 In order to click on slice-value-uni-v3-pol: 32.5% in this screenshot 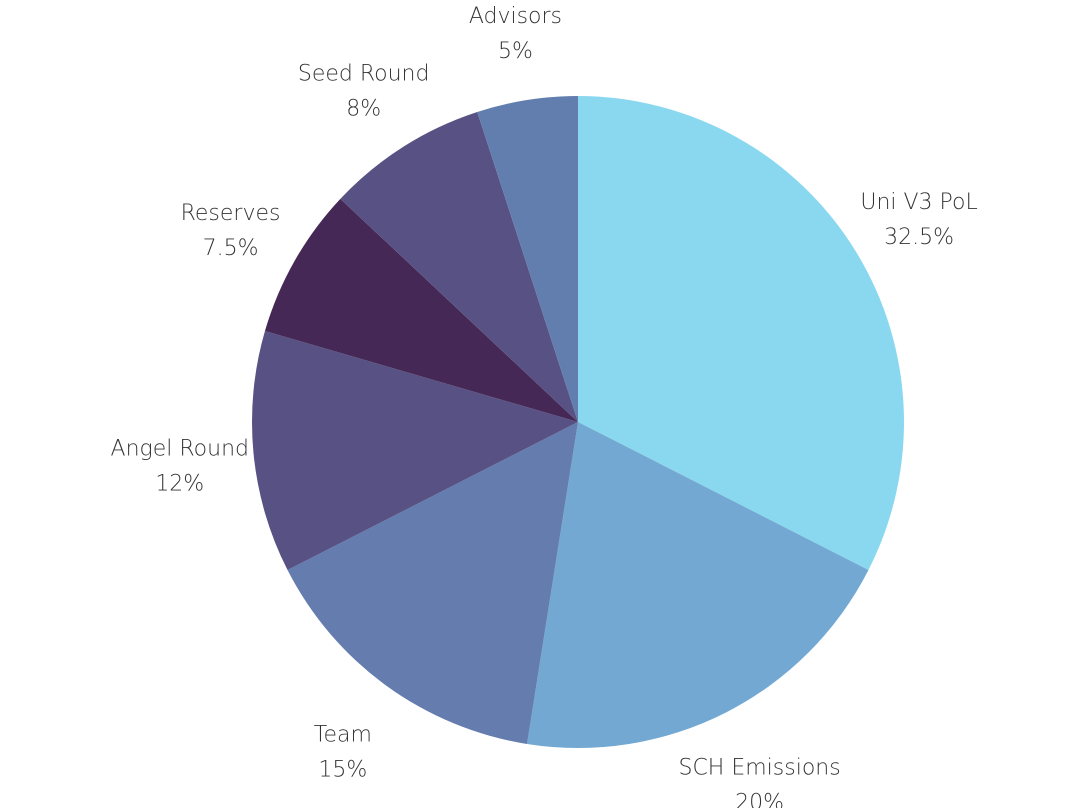, I will do `click(919, 237)`.